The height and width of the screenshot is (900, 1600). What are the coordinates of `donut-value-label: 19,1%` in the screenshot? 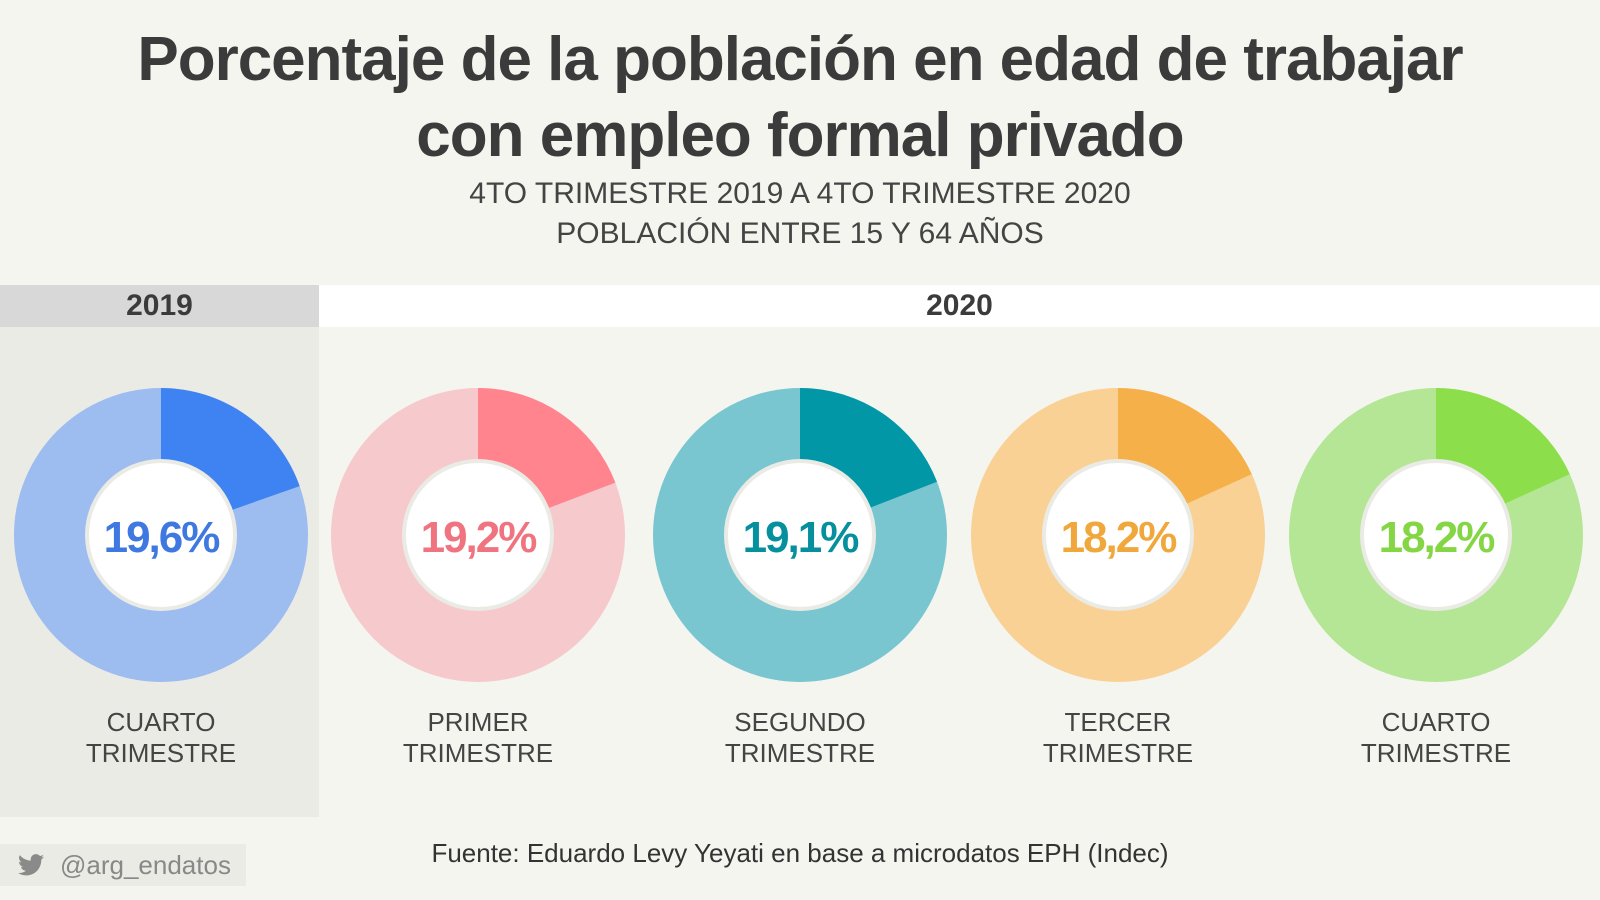 It's located at (801, 537).